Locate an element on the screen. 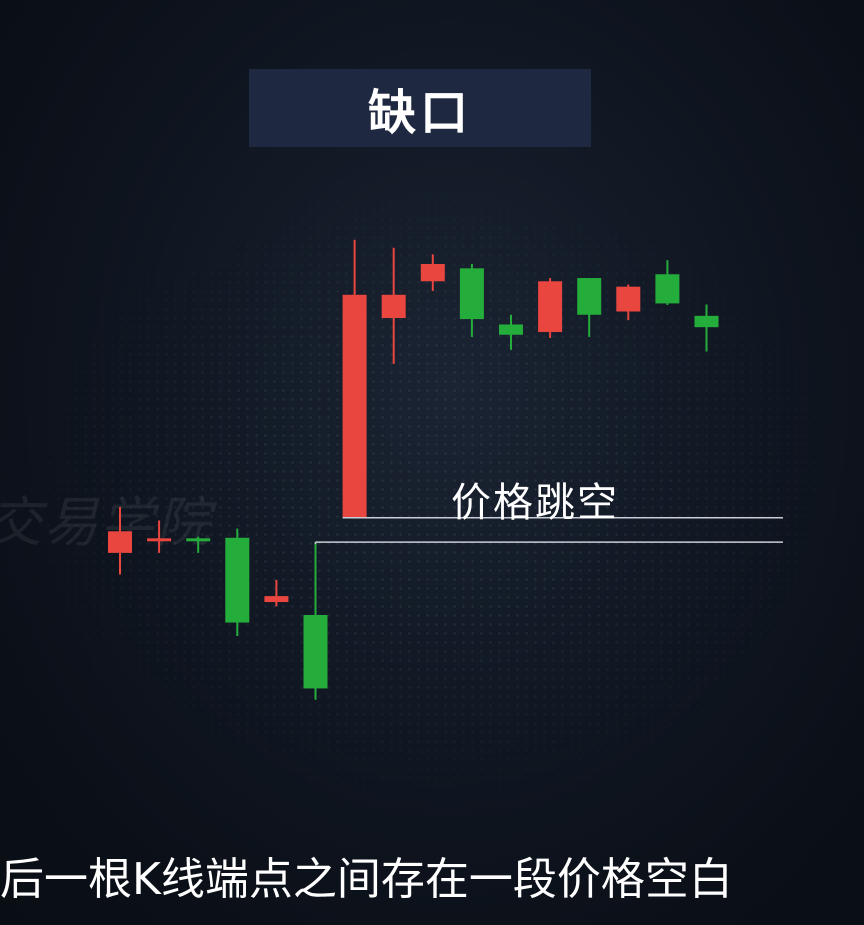 The image size is (864, 925). title-box: 缺口 is located at coordinates (420, 108).